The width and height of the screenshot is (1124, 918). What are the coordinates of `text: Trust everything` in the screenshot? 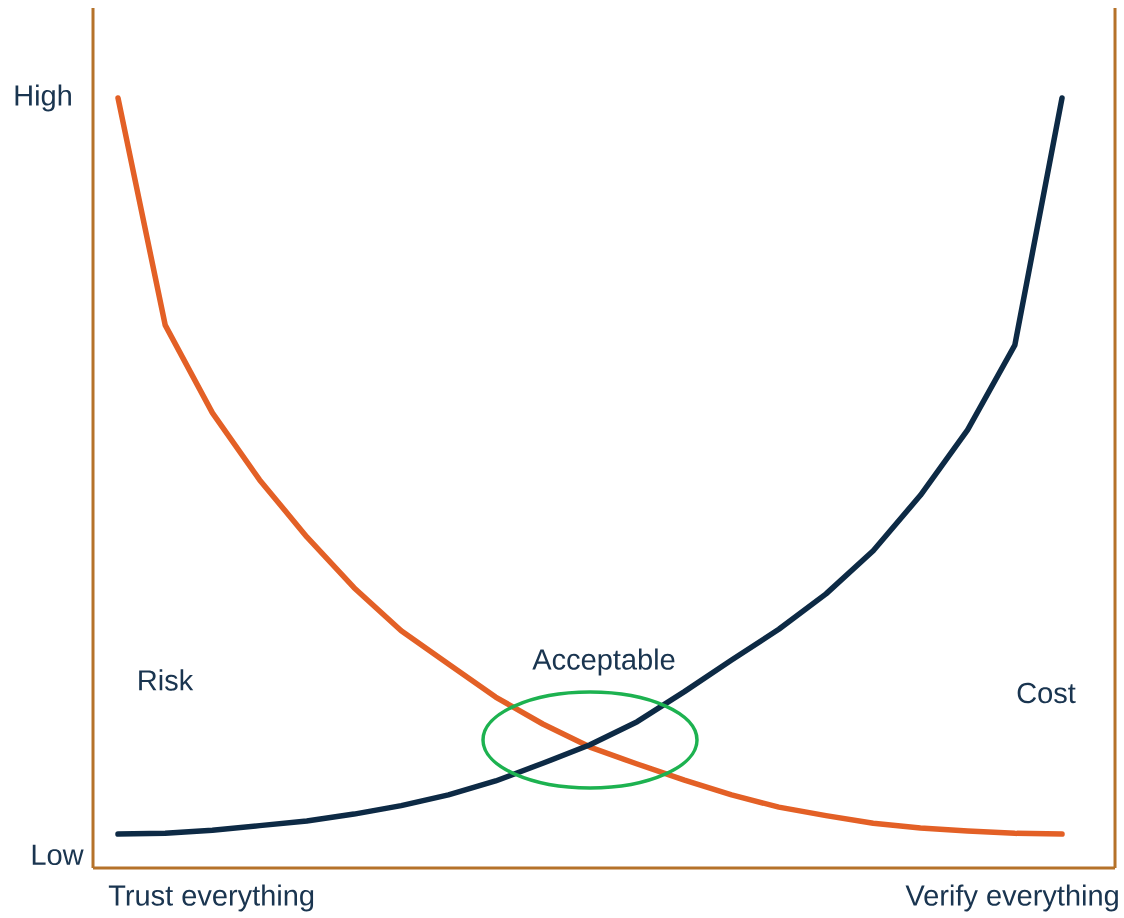 It's located at (211, 898).